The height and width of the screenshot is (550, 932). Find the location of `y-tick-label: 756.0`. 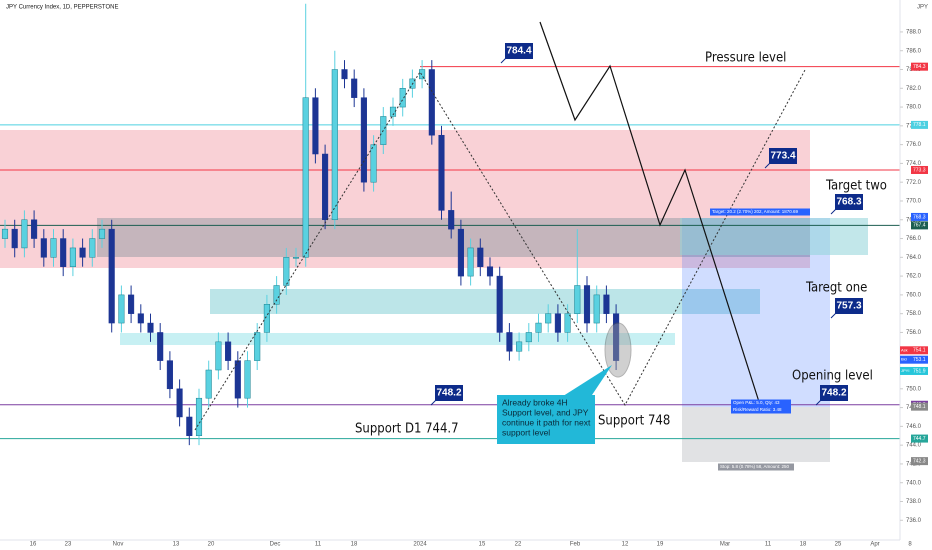

y-tick-label: 756.0 is located at coordinates (914, 333).